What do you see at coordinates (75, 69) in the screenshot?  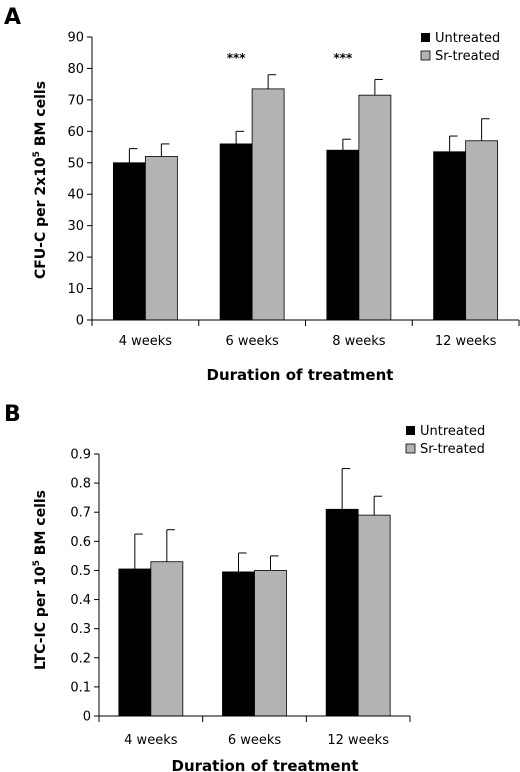 I see `y-tick-label: 80` at bounding box center [75, 69].